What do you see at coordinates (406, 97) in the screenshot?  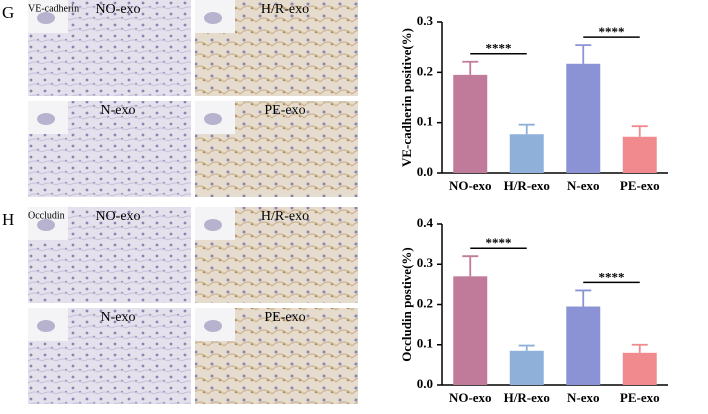 I see `y-axis-title: VE-cadherin positive(%)` at bounding box center [406, 97].